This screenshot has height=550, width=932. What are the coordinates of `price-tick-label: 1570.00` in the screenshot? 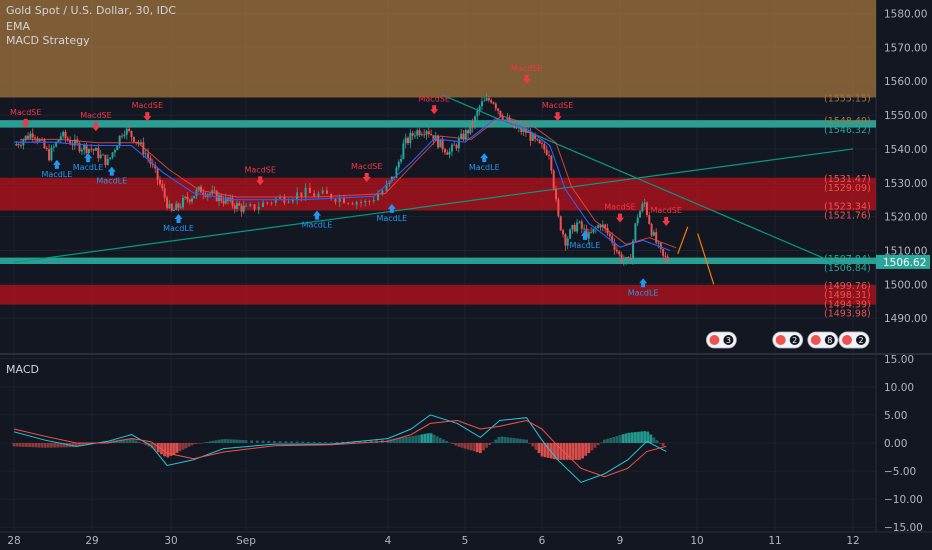 It's located at (905, 48).